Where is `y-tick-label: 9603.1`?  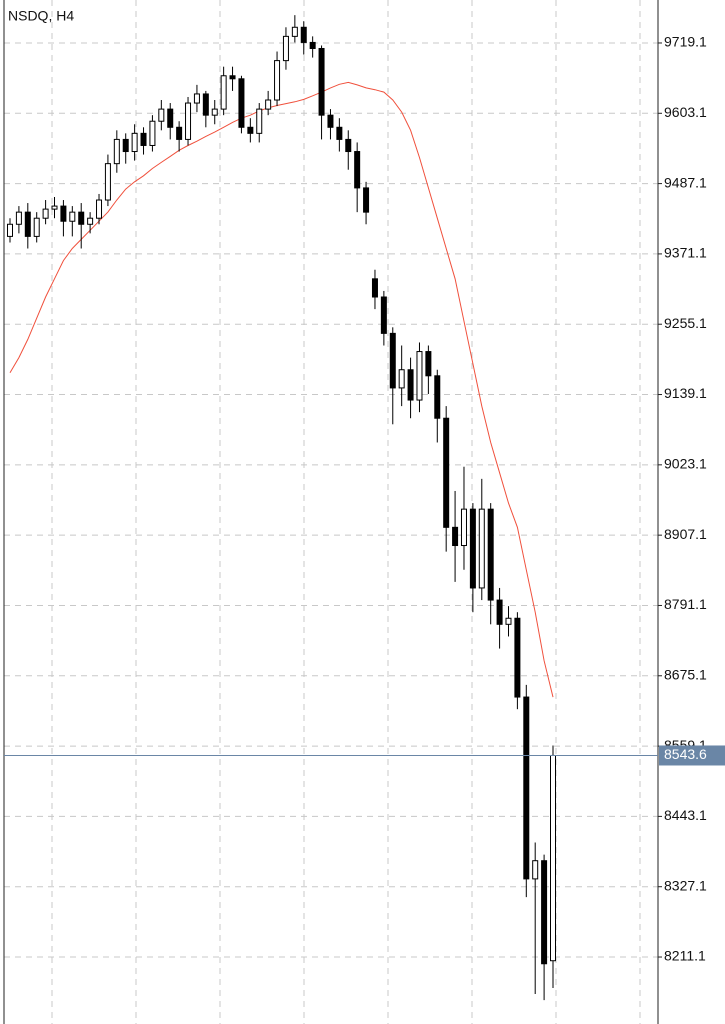 y-tick-label: 9603.1 is located at coordinates (685, 112).